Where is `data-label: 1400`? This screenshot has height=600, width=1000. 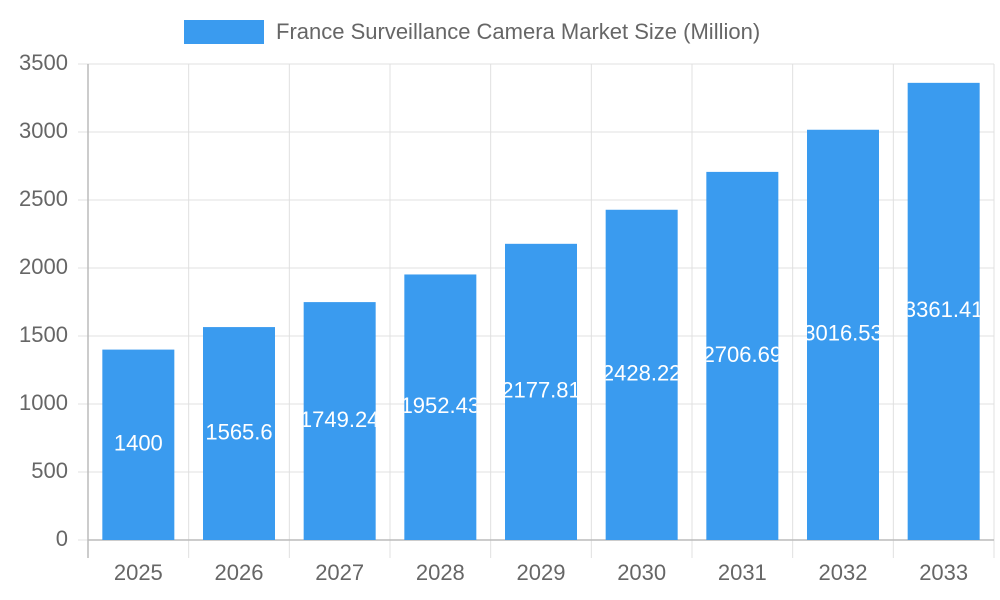 data-label: 1400 is located at coordinates (138, 443).